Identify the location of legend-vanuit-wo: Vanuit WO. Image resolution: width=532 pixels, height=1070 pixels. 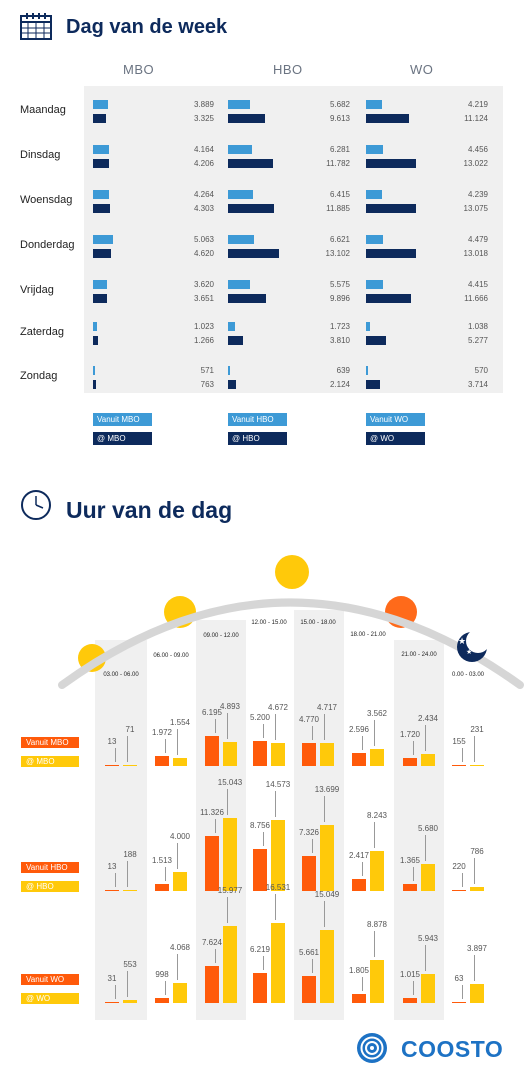
(395, 419).